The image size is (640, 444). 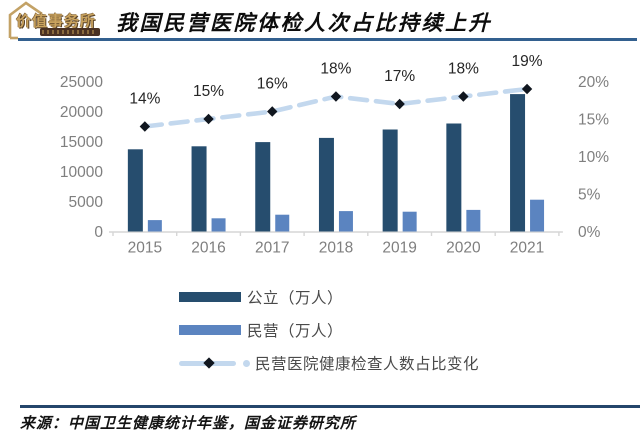 What do you see at coordinates (208, 248) in the screenshot?
I see `svg-text: 2016` at bounding box center [208, 248].